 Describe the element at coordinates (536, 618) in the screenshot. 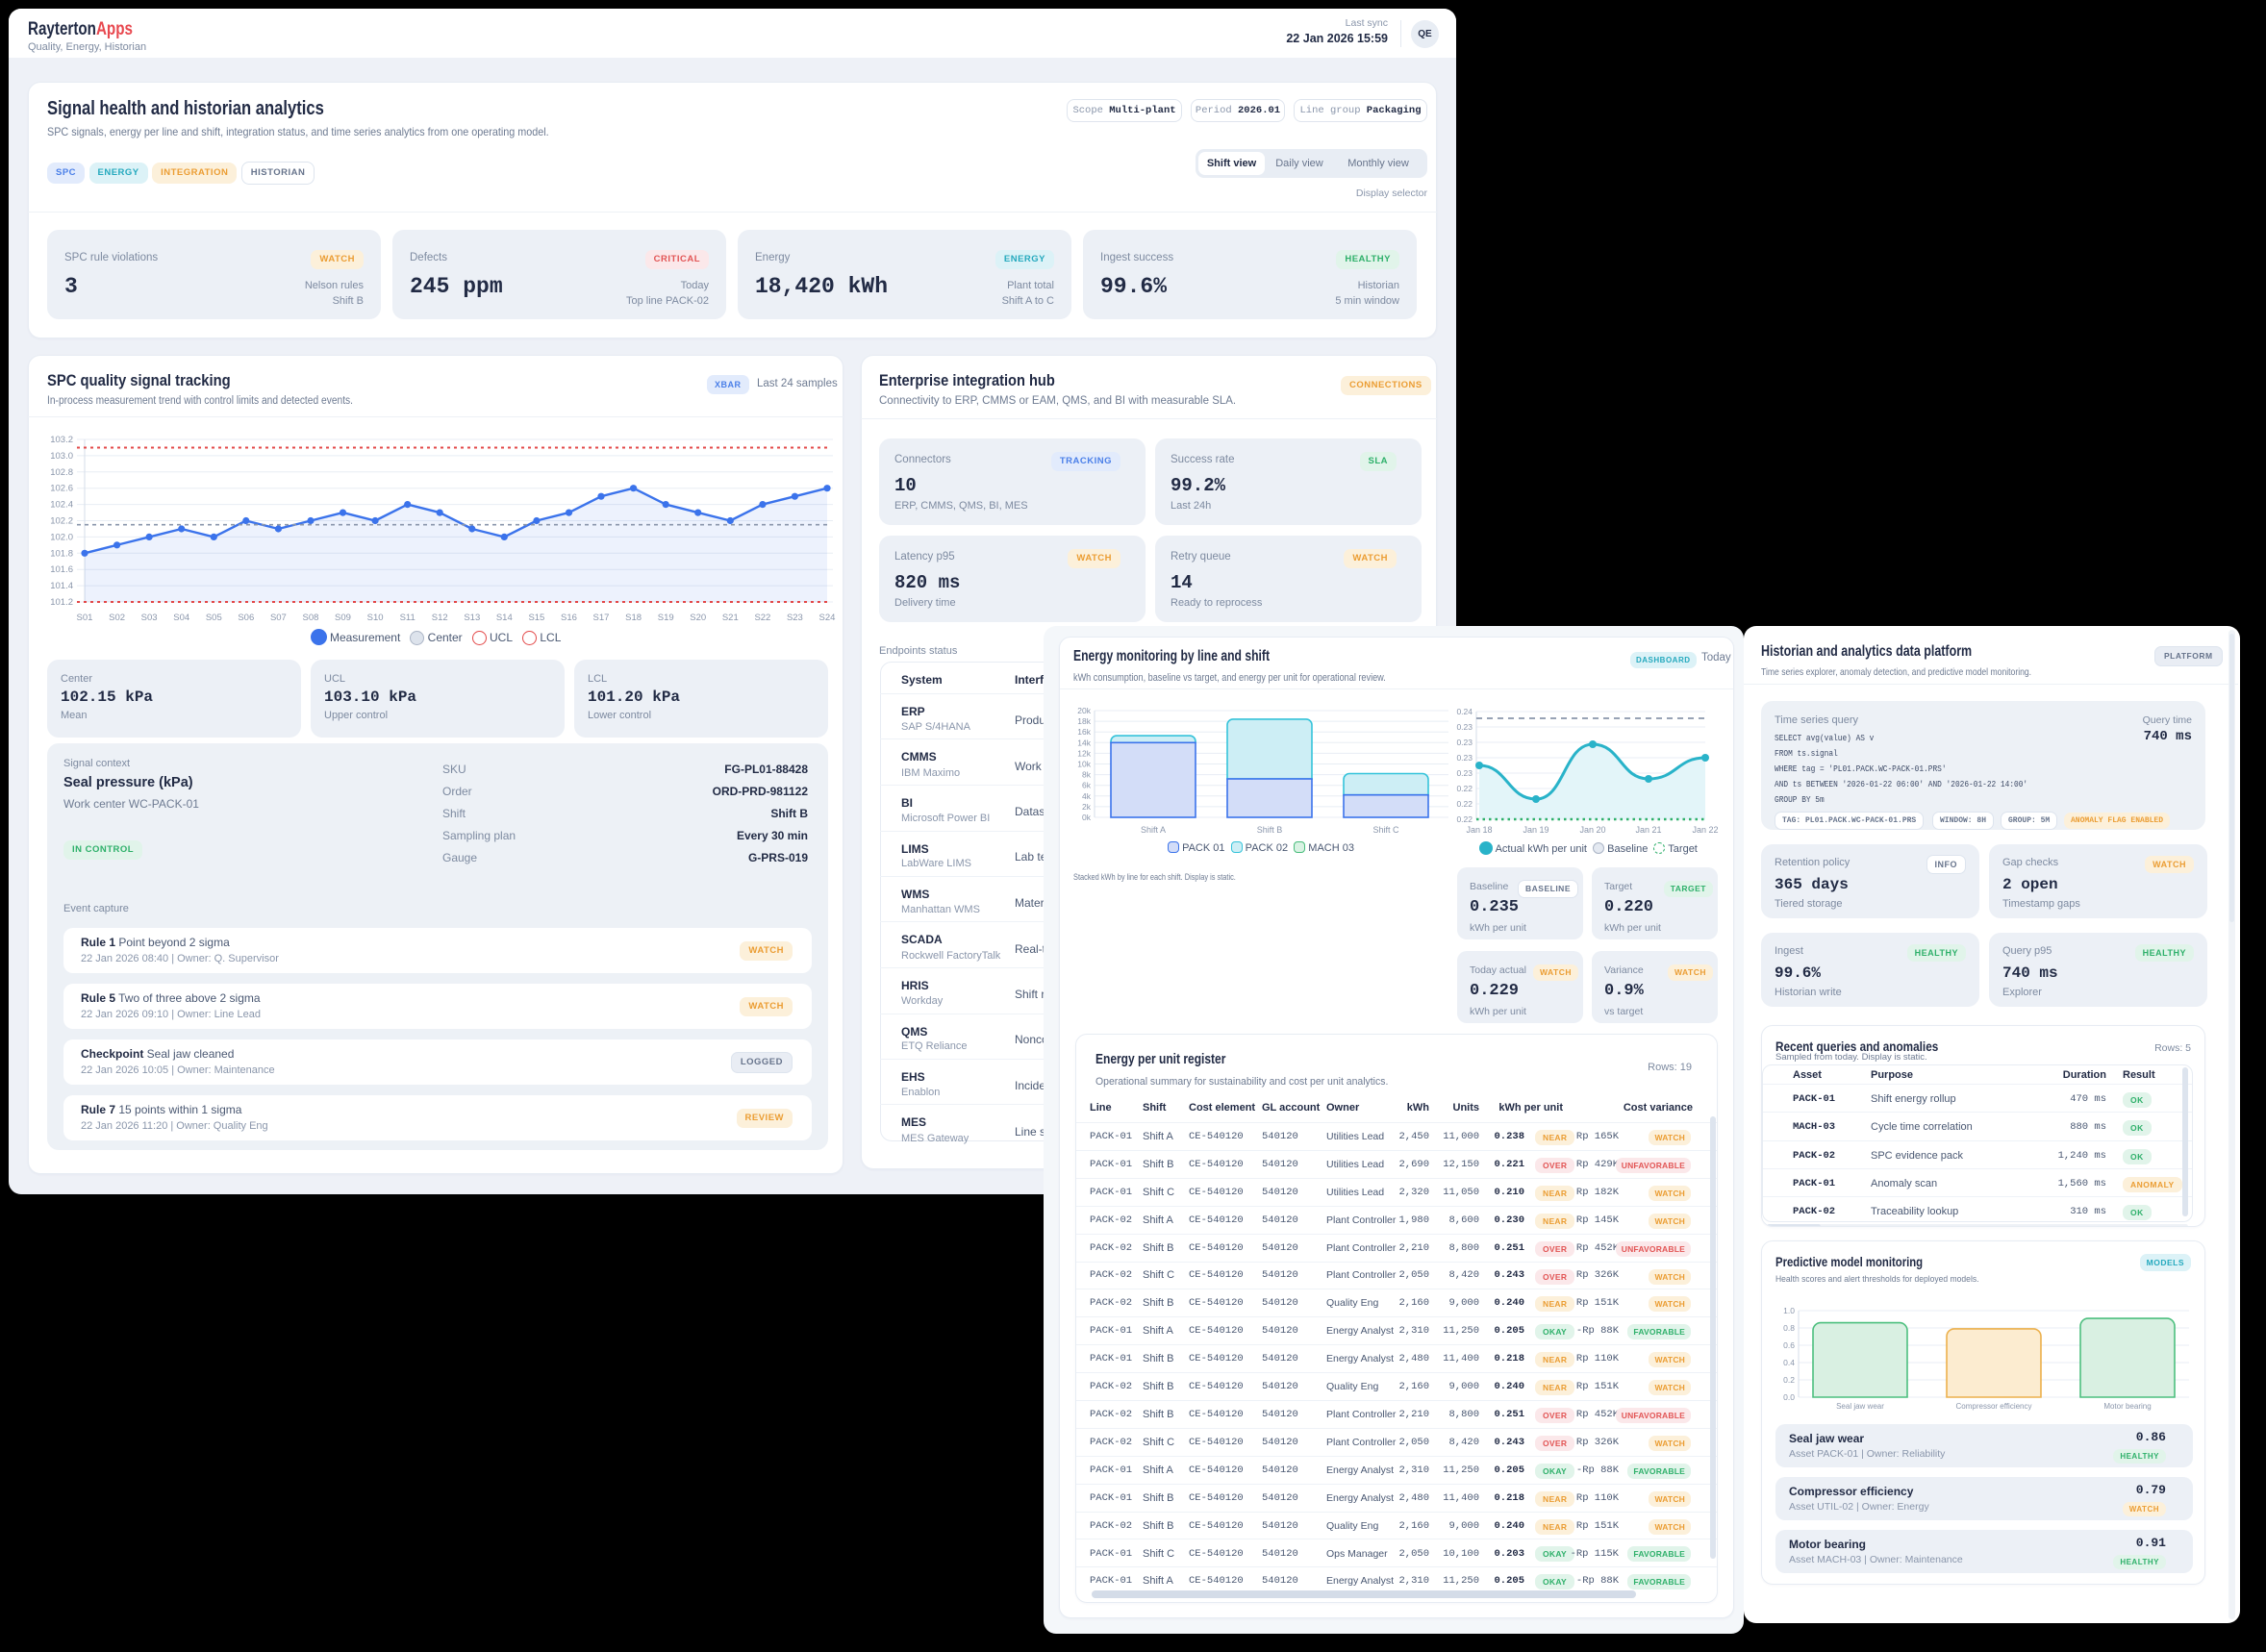

I see `svg-text: S15` at that location.